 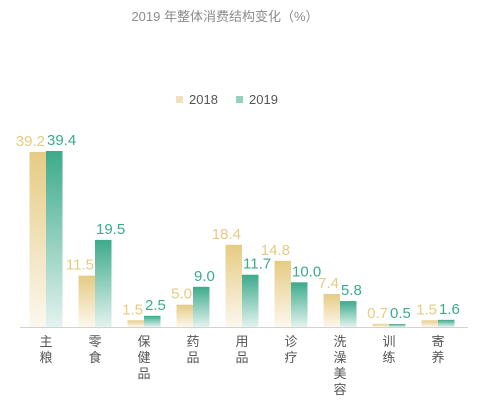 What do you see at coordinates (95, 349) in the screenshot?
I see `category-label-1: 零食` at bounding box center [95, 349].